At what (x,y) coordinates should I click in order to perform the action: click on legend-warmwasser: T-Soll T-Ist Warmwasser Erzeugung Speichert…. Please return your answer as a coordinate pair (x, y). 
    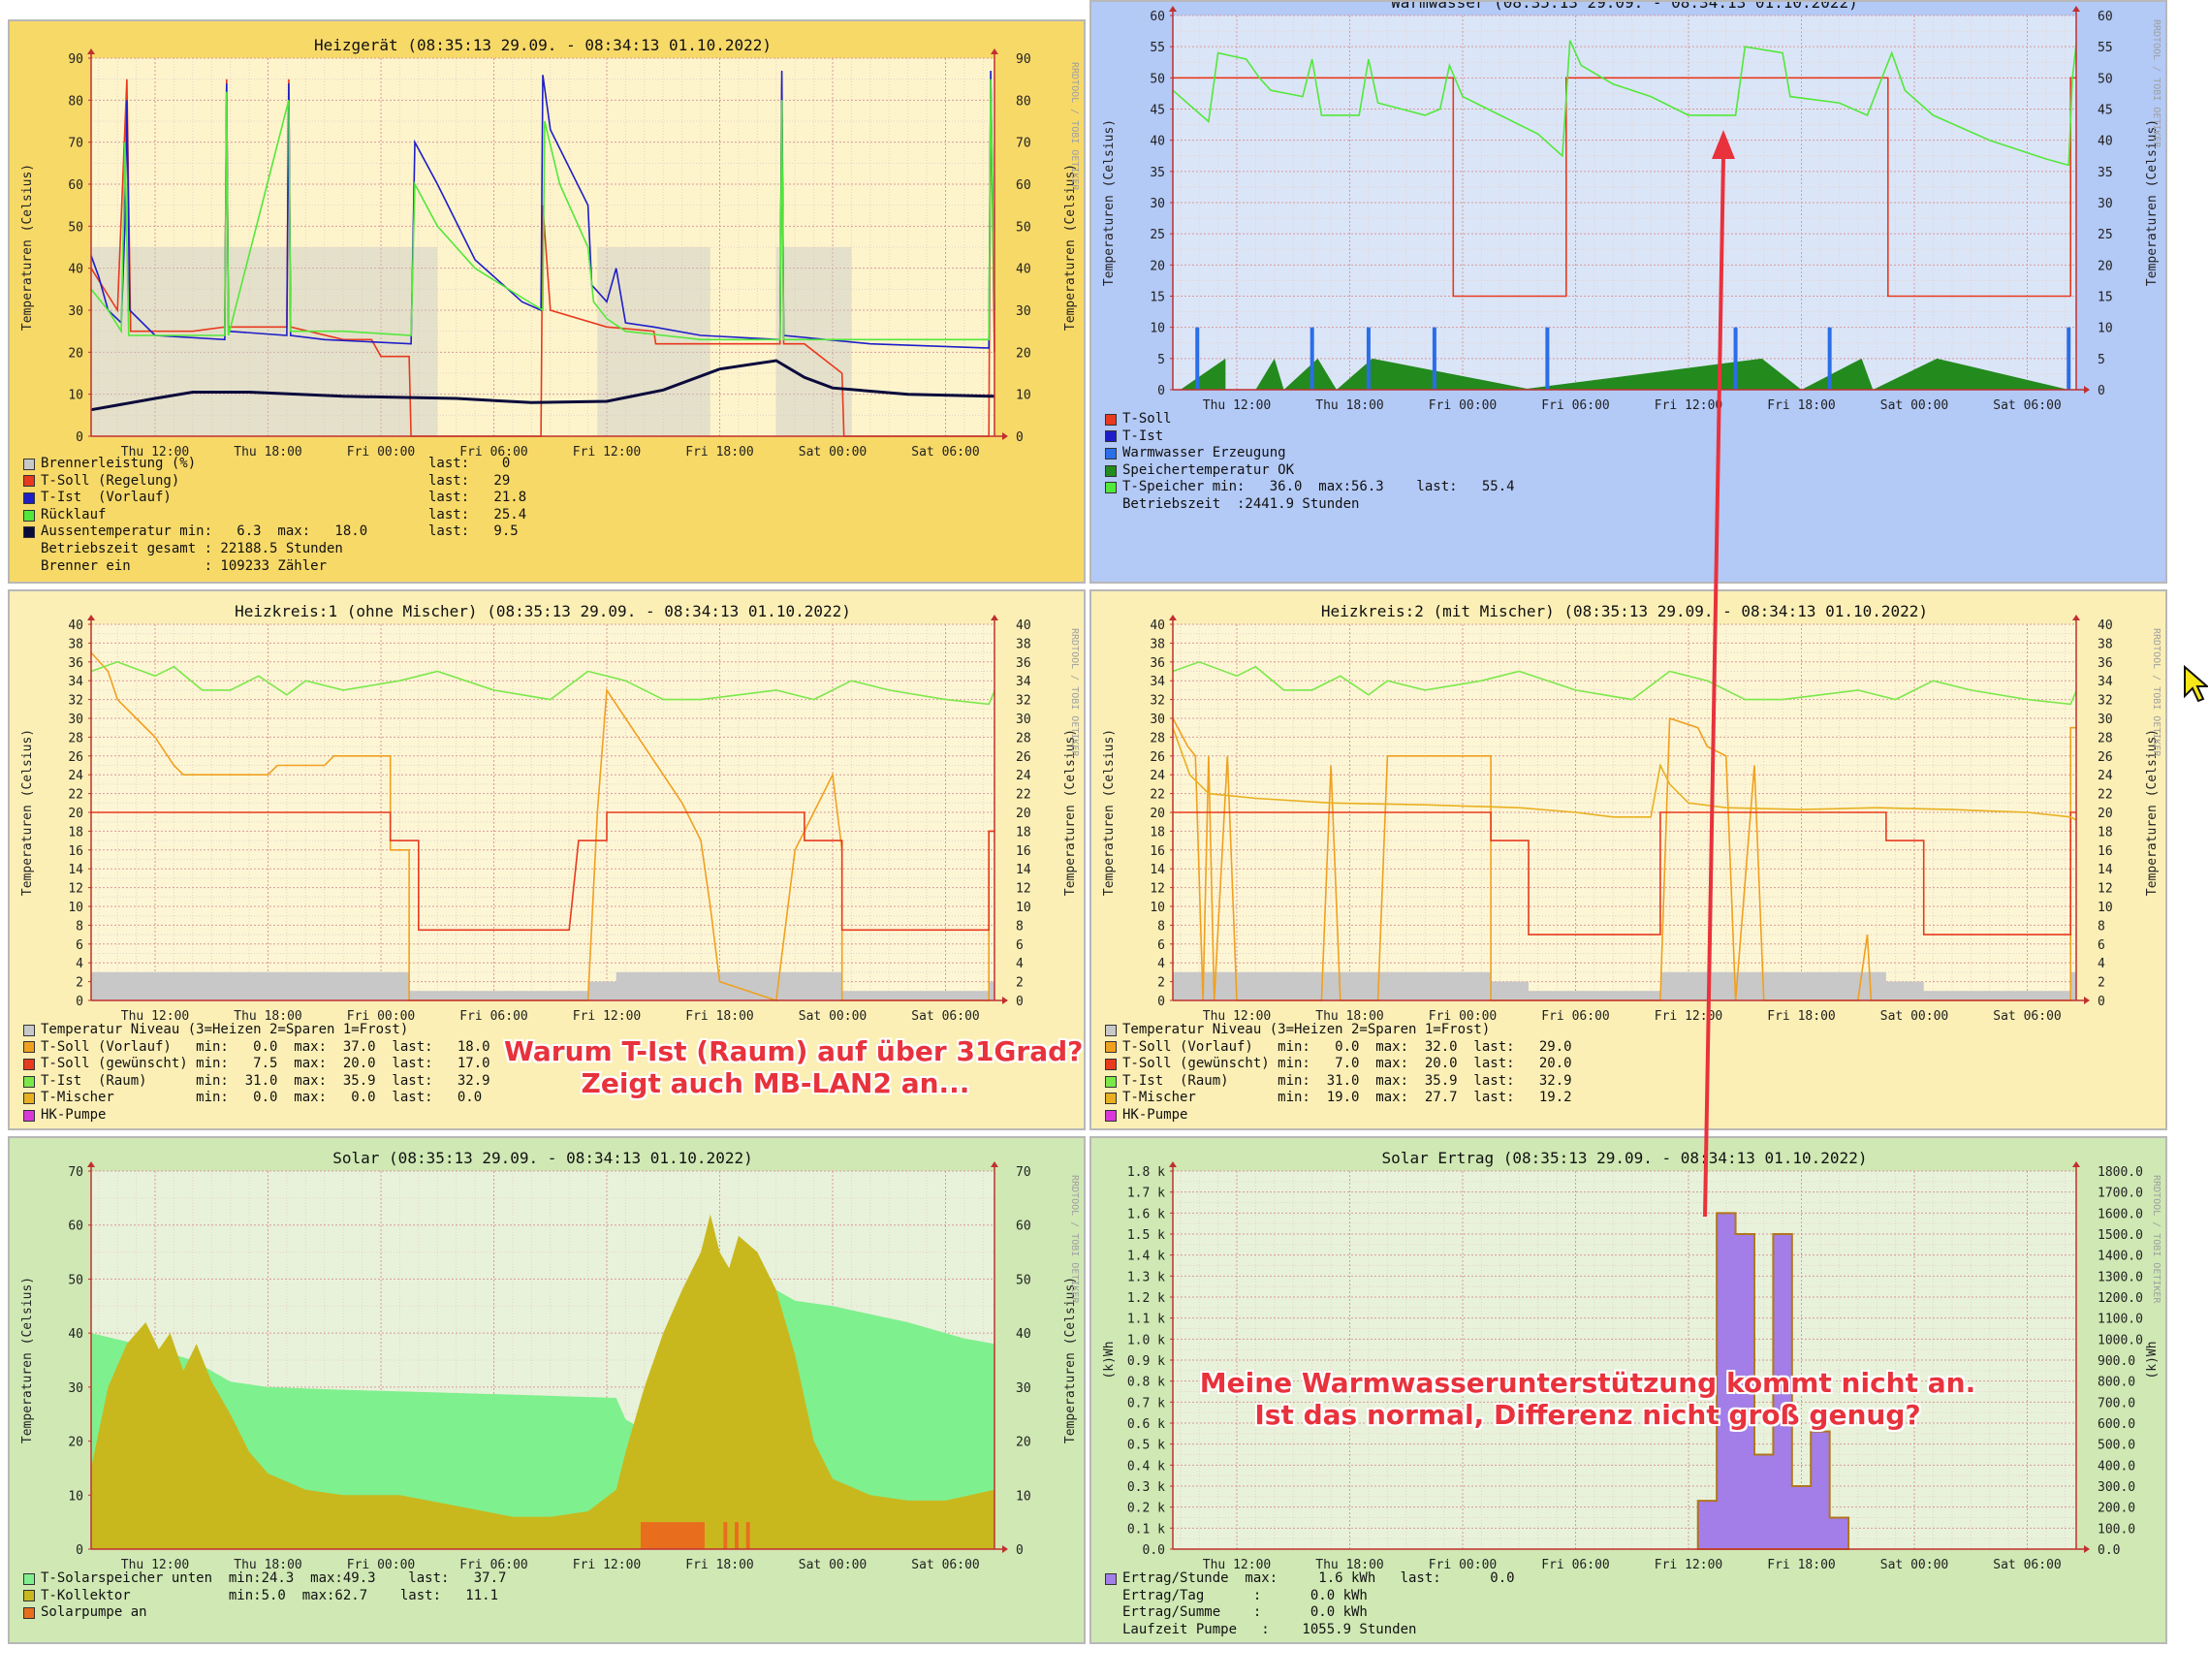
    Looking at the image, I should click on (1310, 462).